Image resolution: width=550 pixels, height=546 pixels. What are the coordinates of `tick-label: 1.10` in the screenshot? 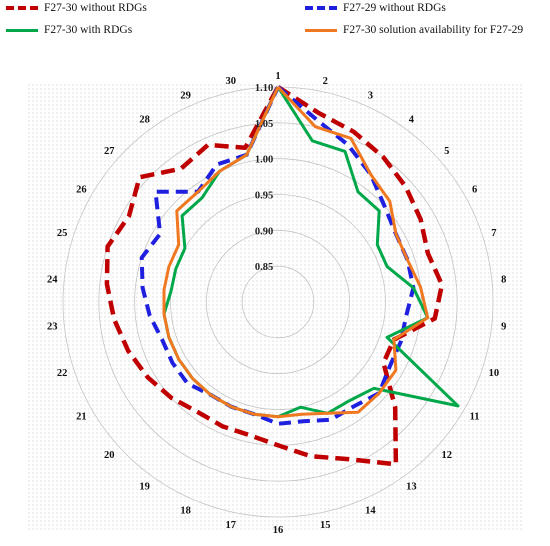 It's located at (264, 88).